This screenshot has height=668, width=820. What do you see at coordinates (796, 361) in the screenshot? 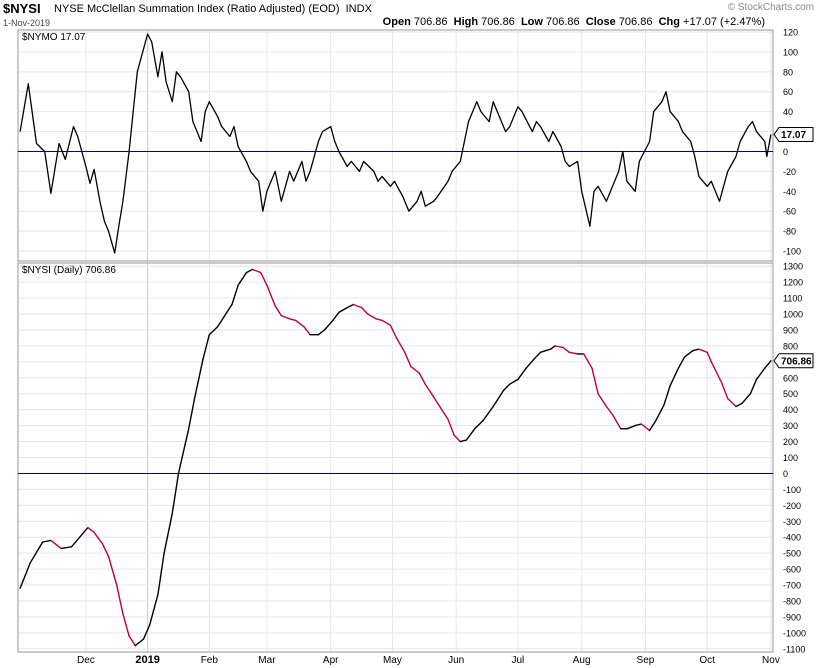
I see `last-value-label: 706.86` at bounding box center [796, 361].